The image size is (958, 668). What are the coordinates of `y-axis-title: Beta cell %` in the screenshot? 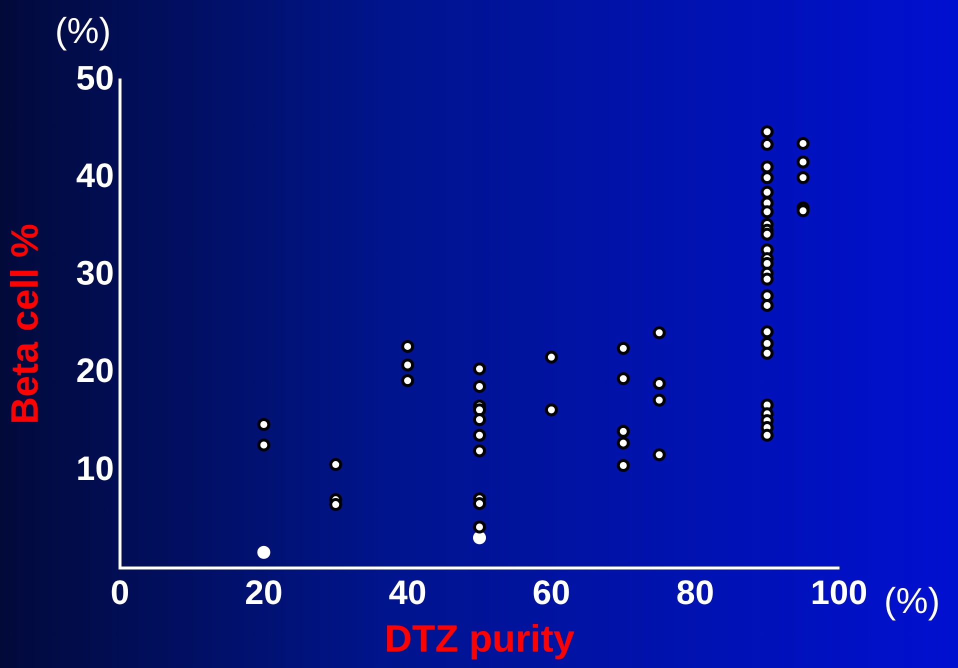 It's located at (25, 324).